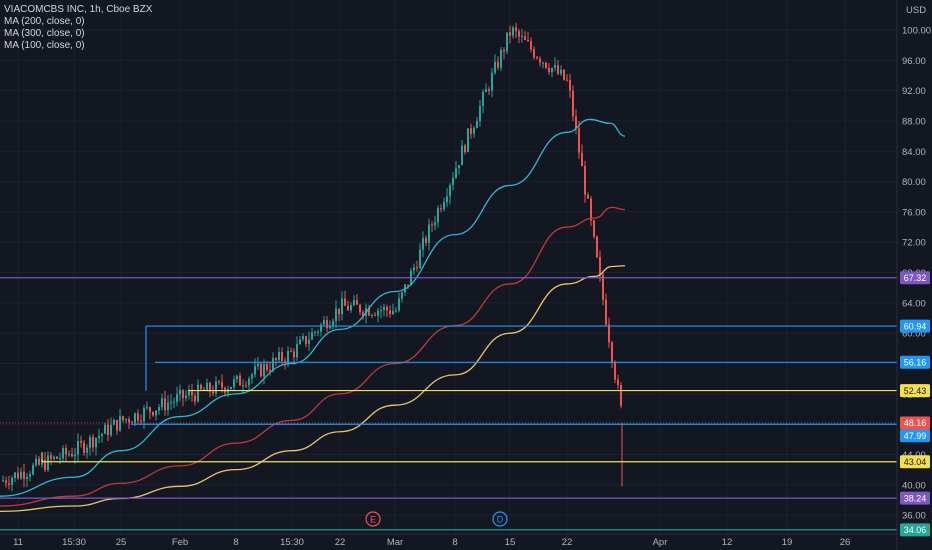 Image resolution: width=932 pixels, height=550 pixels. I want to click on event-marker-circle, so click(373, 519).